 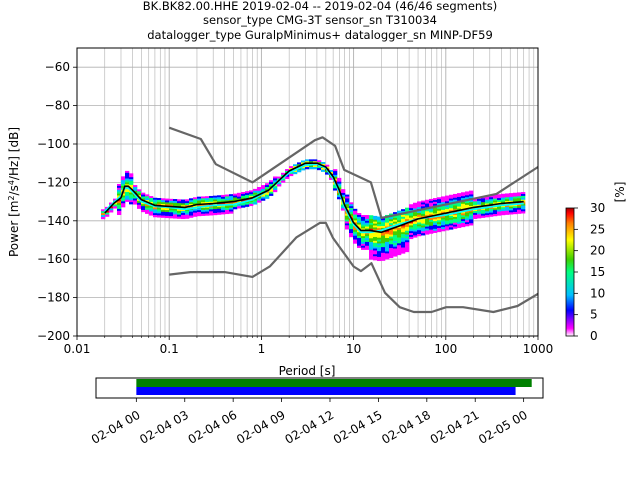 What do you see at coordinates (445, 349) in the screenshot?
I see `x-tick-label: 100` at bounding box center [445, 349].